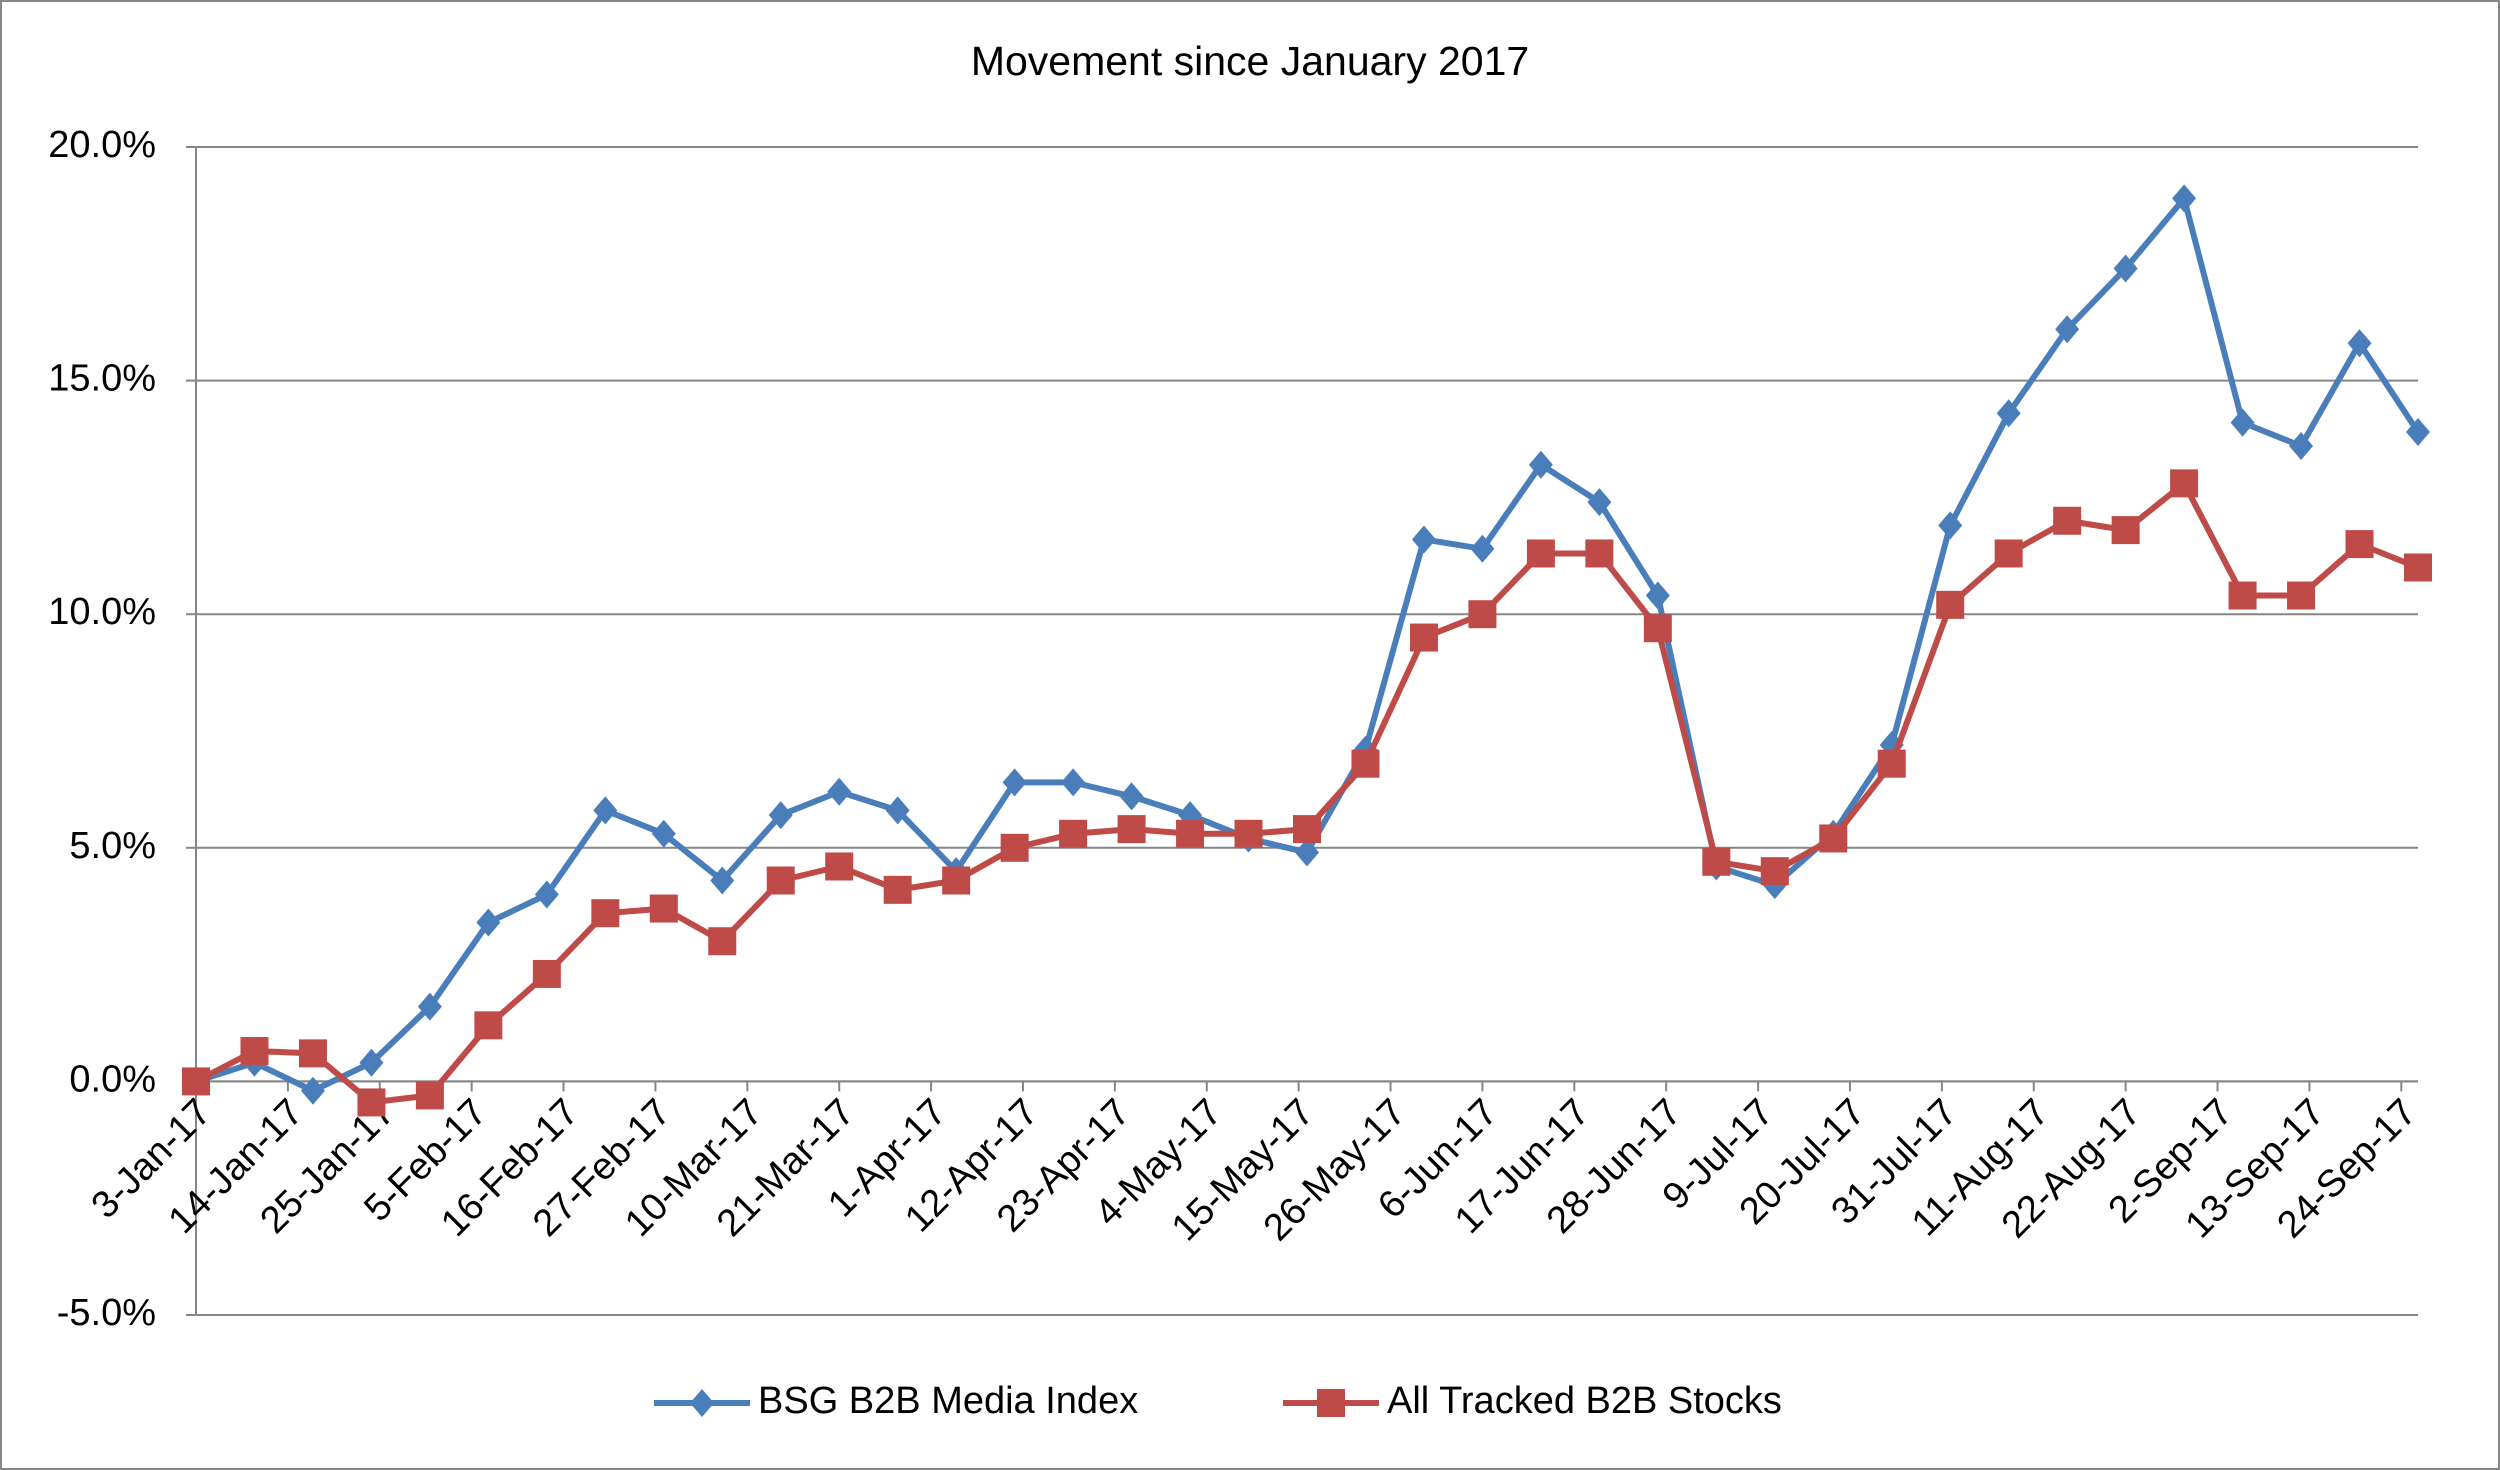 This screenshot has width=2500, height=1470. What do you see at coordinates (106, 1313) in the screenshot?
I see `y-tick-label: -5.0%` at bounding box center [106, 1313].